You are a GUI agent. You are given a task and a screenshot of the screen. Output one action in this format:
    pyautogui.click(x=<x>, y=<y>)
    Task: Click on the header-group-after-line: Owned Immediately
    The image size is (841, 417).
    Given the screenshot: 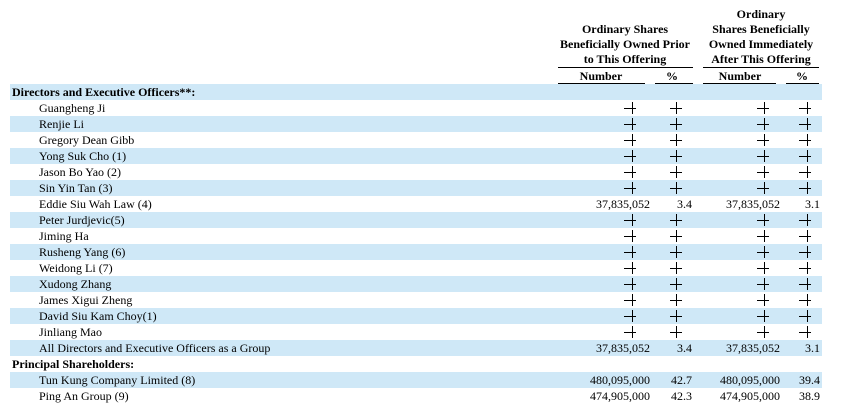 What is the action you would take?
    pyautogui.click(x=761, y=44)
    